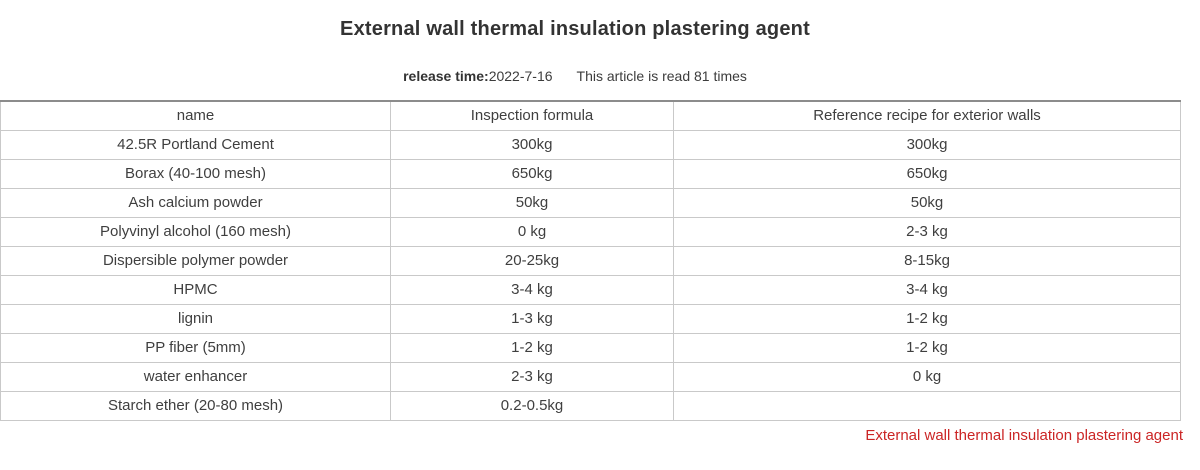 The image size is (1200, 470). I want to click on table-row: HPMC 3-4 kg 3-4 kg, so click(590, 289).